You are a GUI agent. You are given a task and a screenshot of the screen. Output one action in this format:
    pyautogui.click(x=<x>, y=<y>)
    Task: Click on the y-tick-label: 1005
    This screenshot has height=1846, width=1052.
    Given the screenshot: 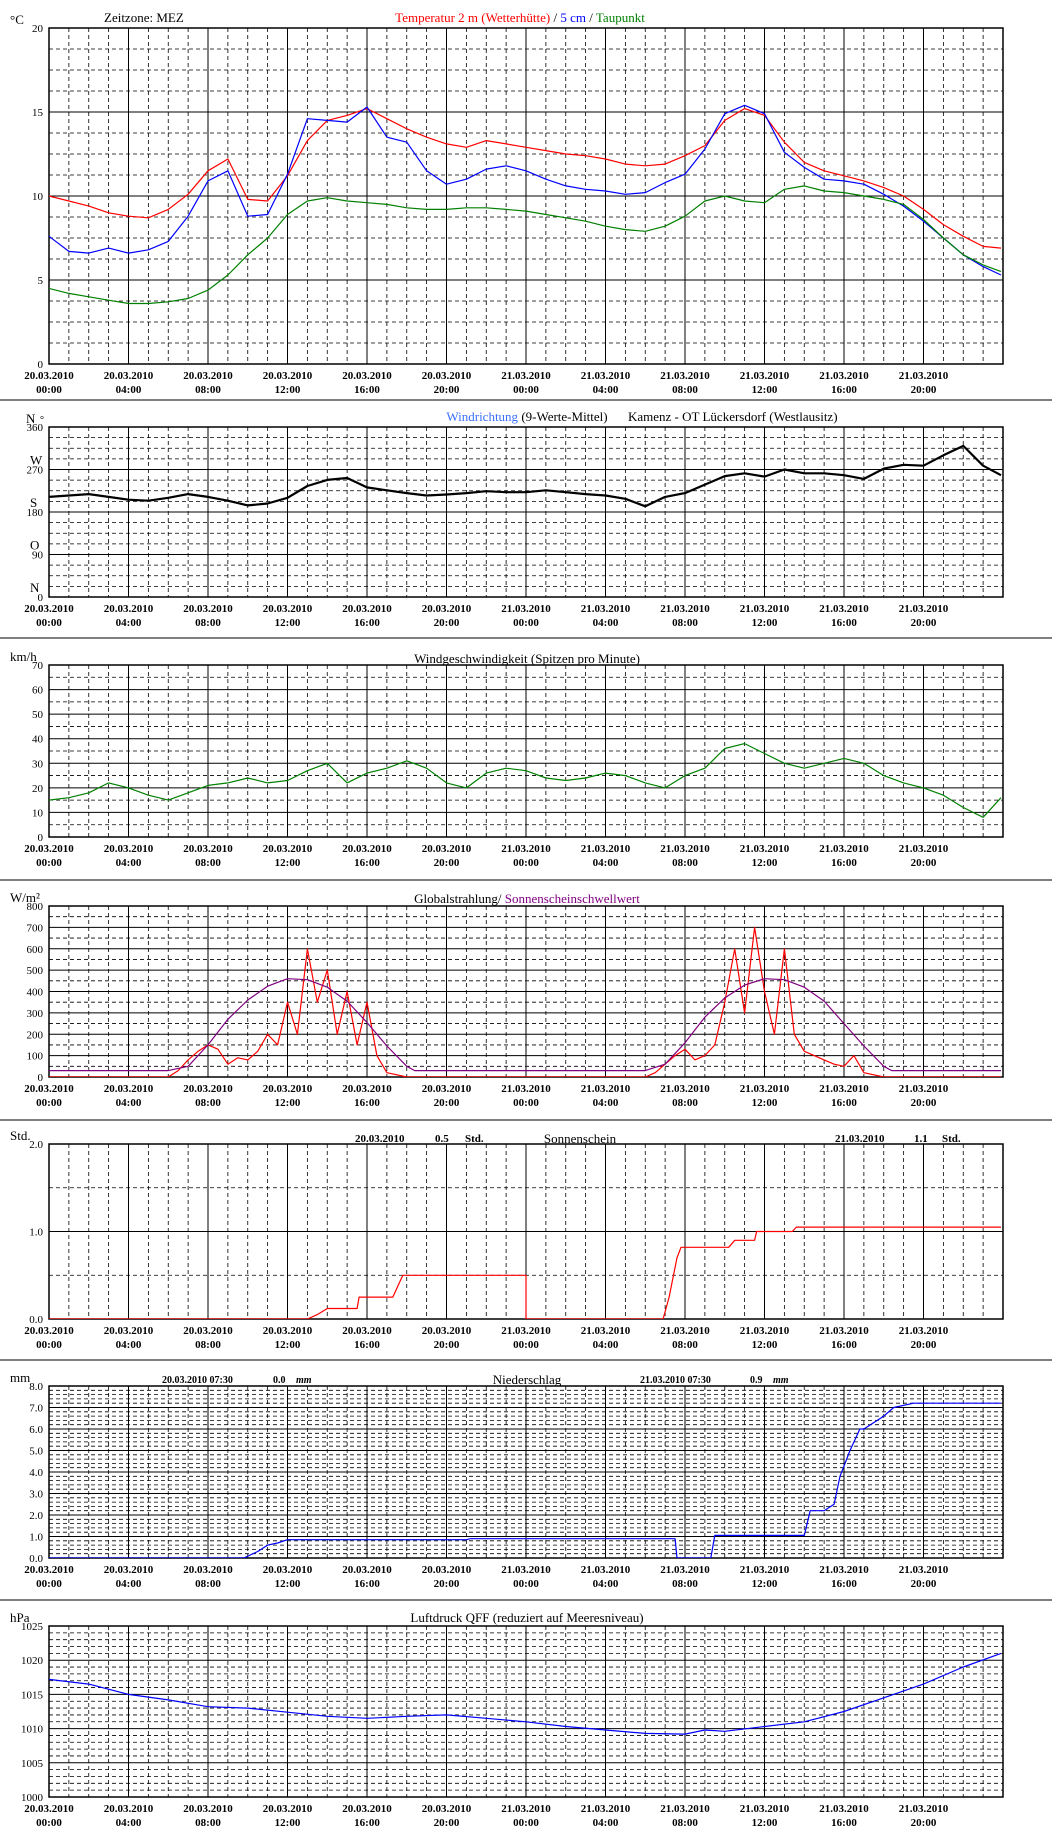 What is the action you would take?
    pyautogui.click(x=32, y=1764)
    